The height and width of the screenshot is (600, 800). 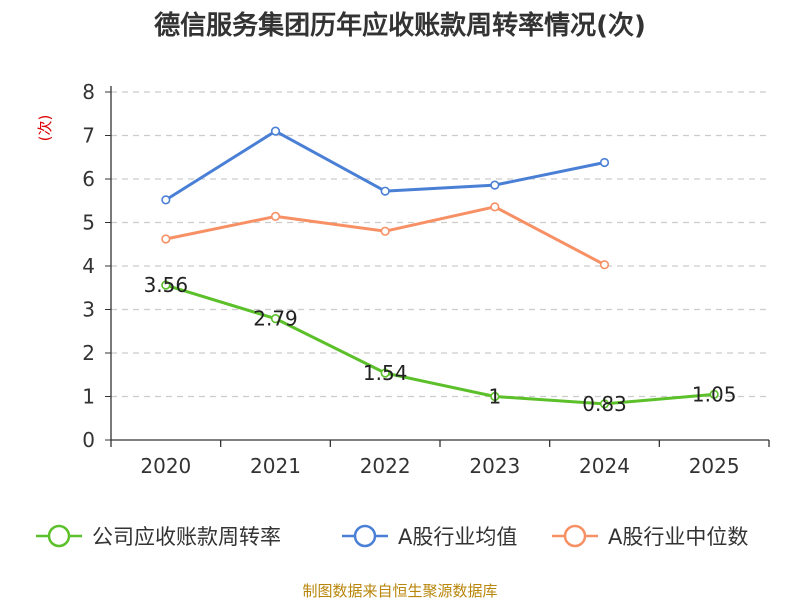 I want to click on x-tick-label: 2025, so click(x=714, y=466).